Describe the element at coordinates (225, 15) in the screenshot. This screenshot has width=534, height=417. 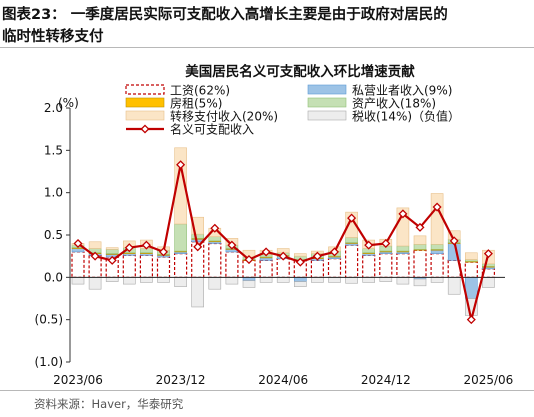
I see `figure-title-line1: 图表23： 一季度居民实际可支配收入高增长主要是由于政府对居民的` at that location.